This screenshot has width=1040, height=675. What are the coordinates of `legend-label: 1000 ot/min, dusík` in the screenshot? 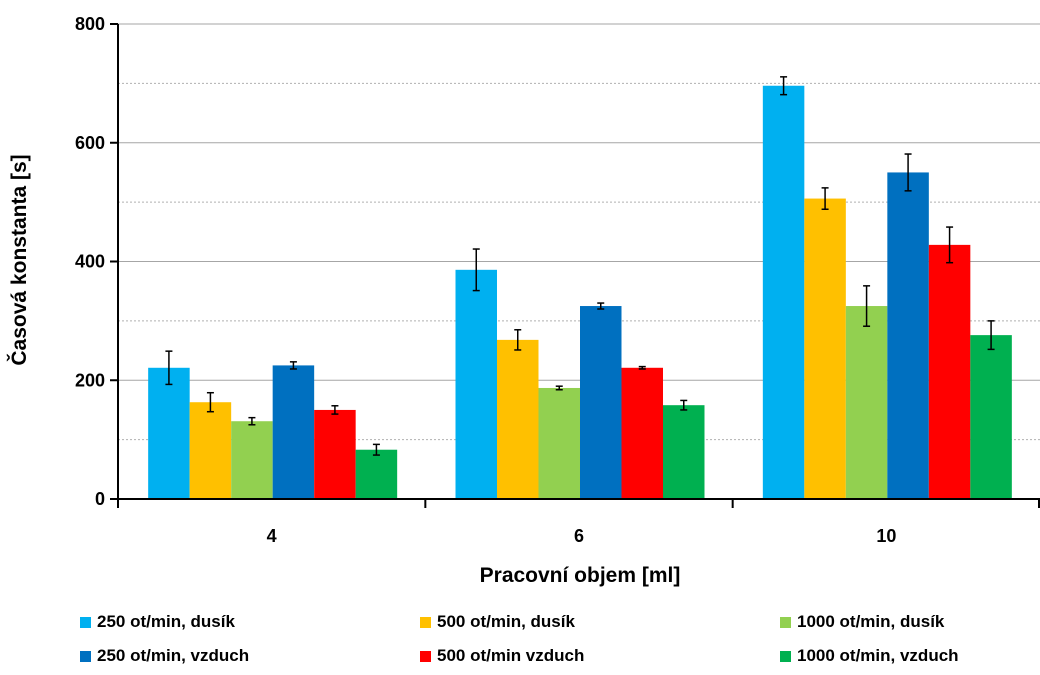 It's located at (871, 621).